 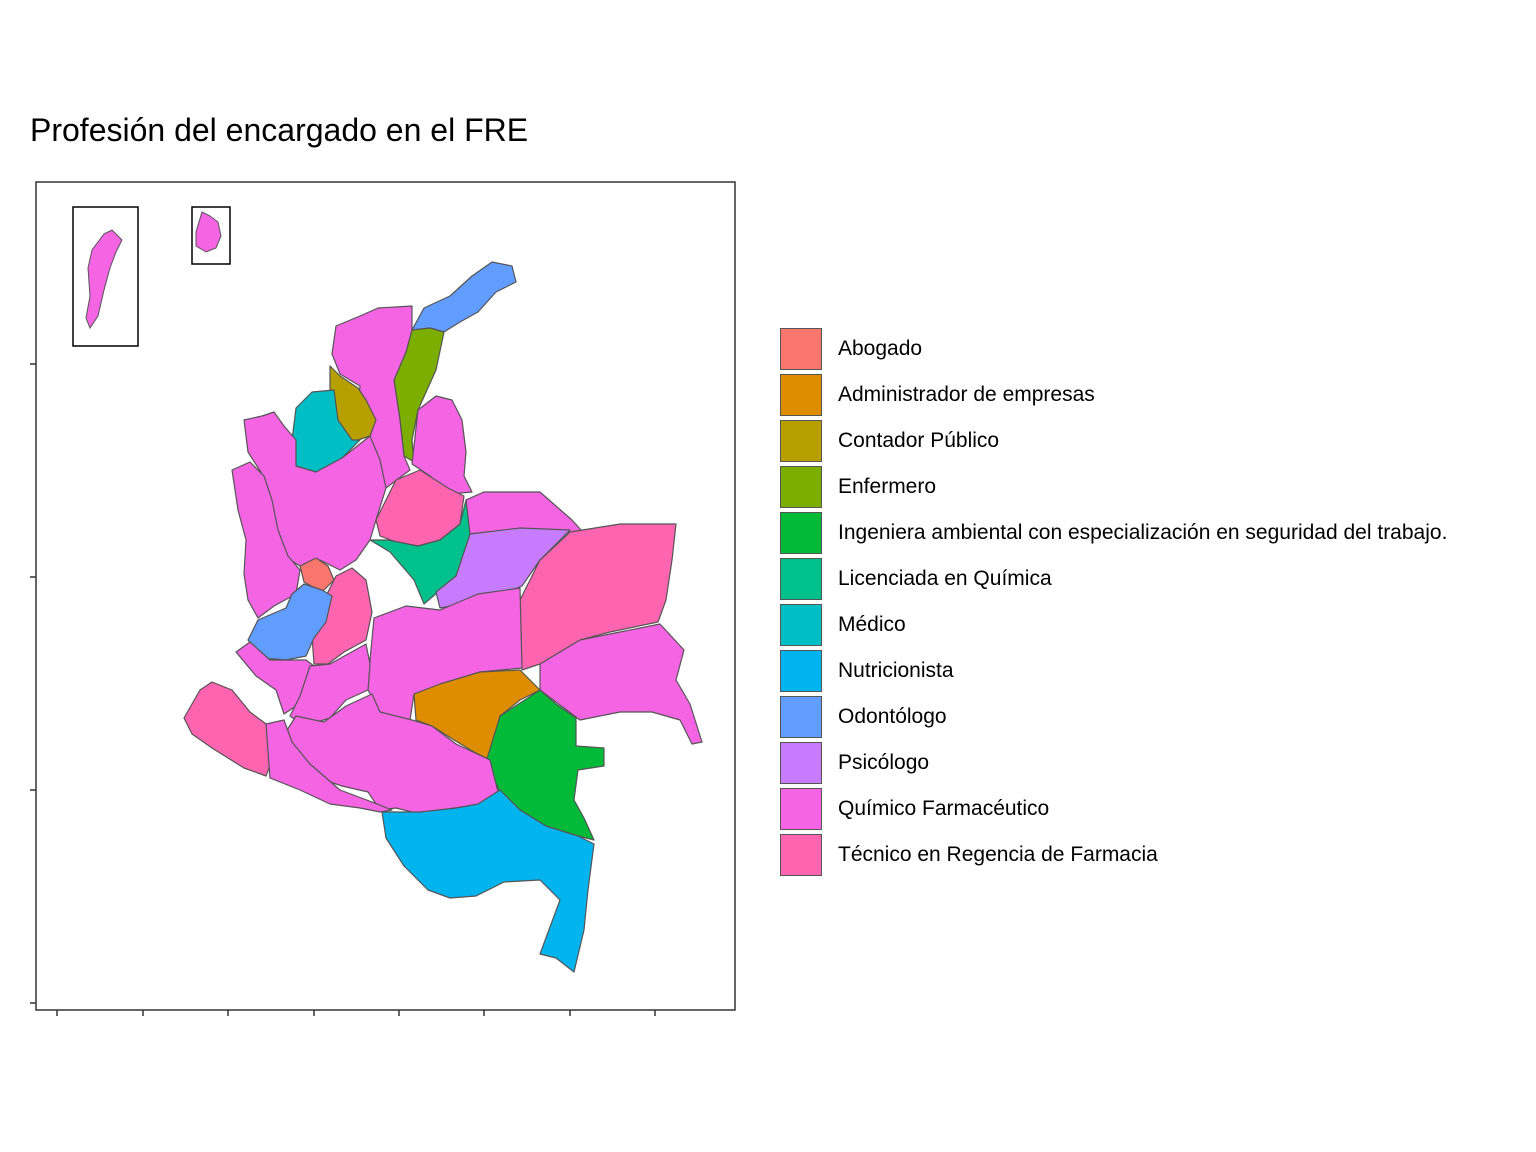 What do you see at coordinates (1113, 349) in the screenshot?
I see `legend-item: Abogado` at bounding box center [1113, 349].